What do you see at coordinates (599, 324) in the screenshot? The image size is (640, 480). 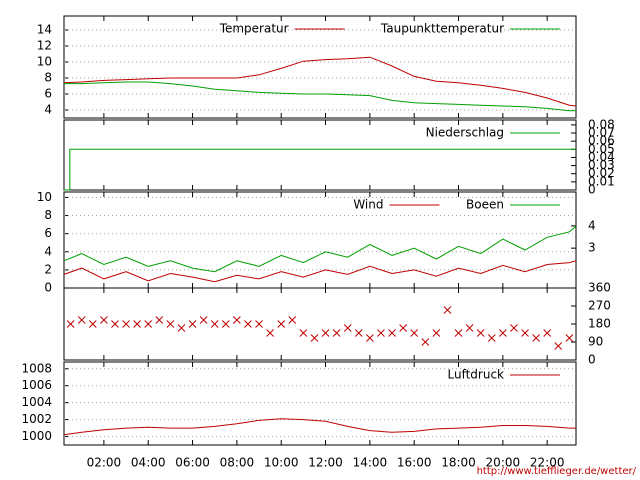 I see `y2-tick-label: 180` at bounding box center [599, 324].